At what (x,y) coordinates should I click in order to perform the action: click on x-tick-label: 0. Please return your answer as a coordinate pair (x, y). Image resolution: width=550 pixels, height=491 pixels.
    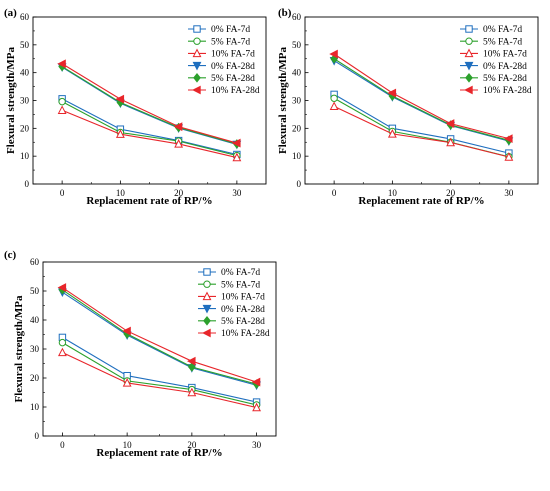
    Looking at the image, I should click on (334, 193).